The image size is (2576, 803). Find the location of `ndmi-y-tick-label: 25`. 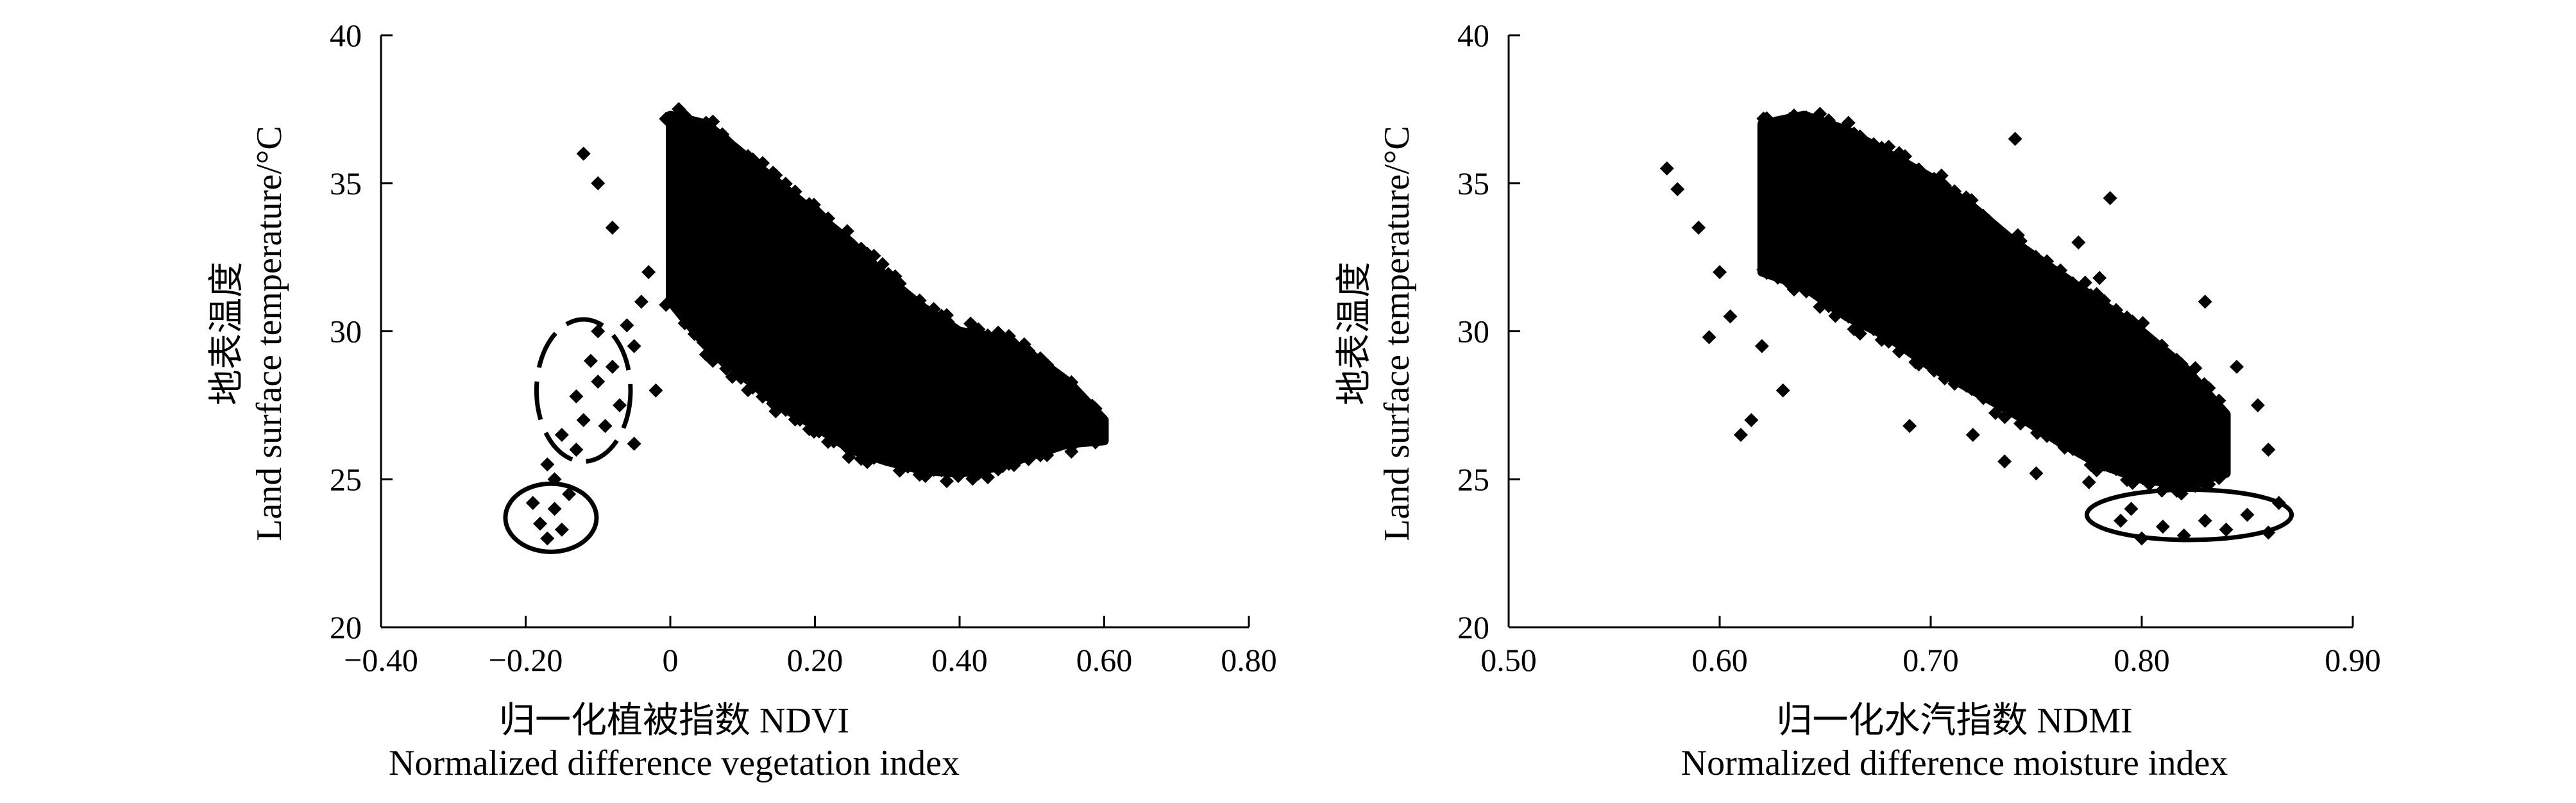

ndmi-y-tick-label: 25 is located at coordinates (1473, 479).